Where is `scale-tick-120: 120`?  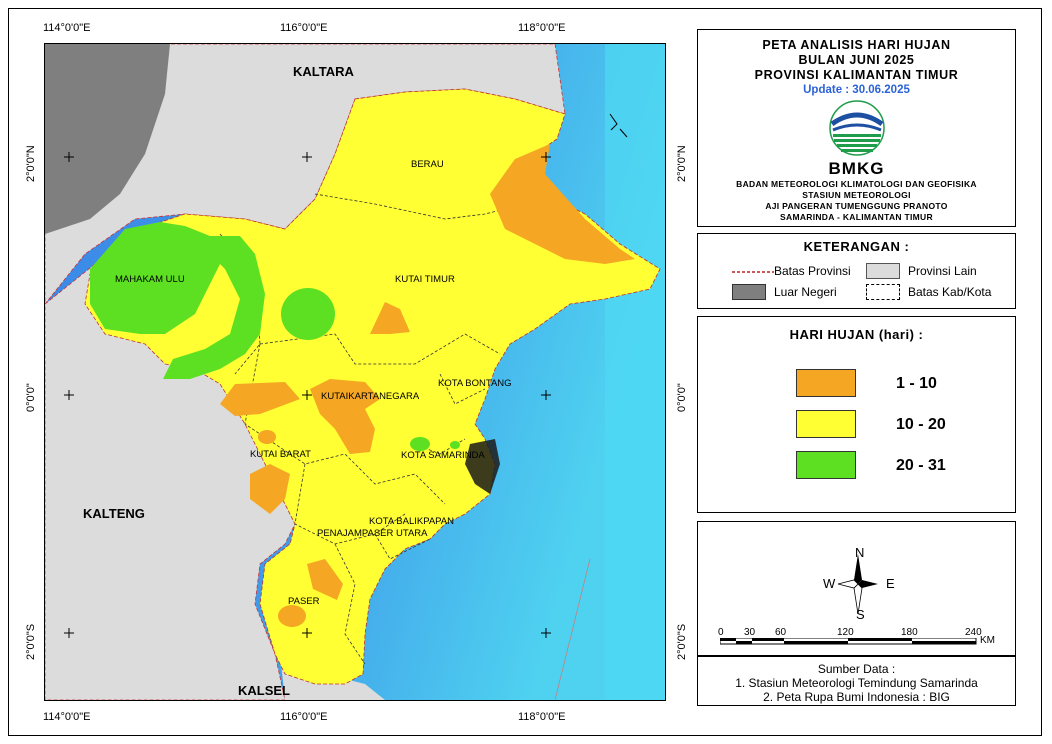 scale-tick-120: 120 is located at coordinates (845, 632).